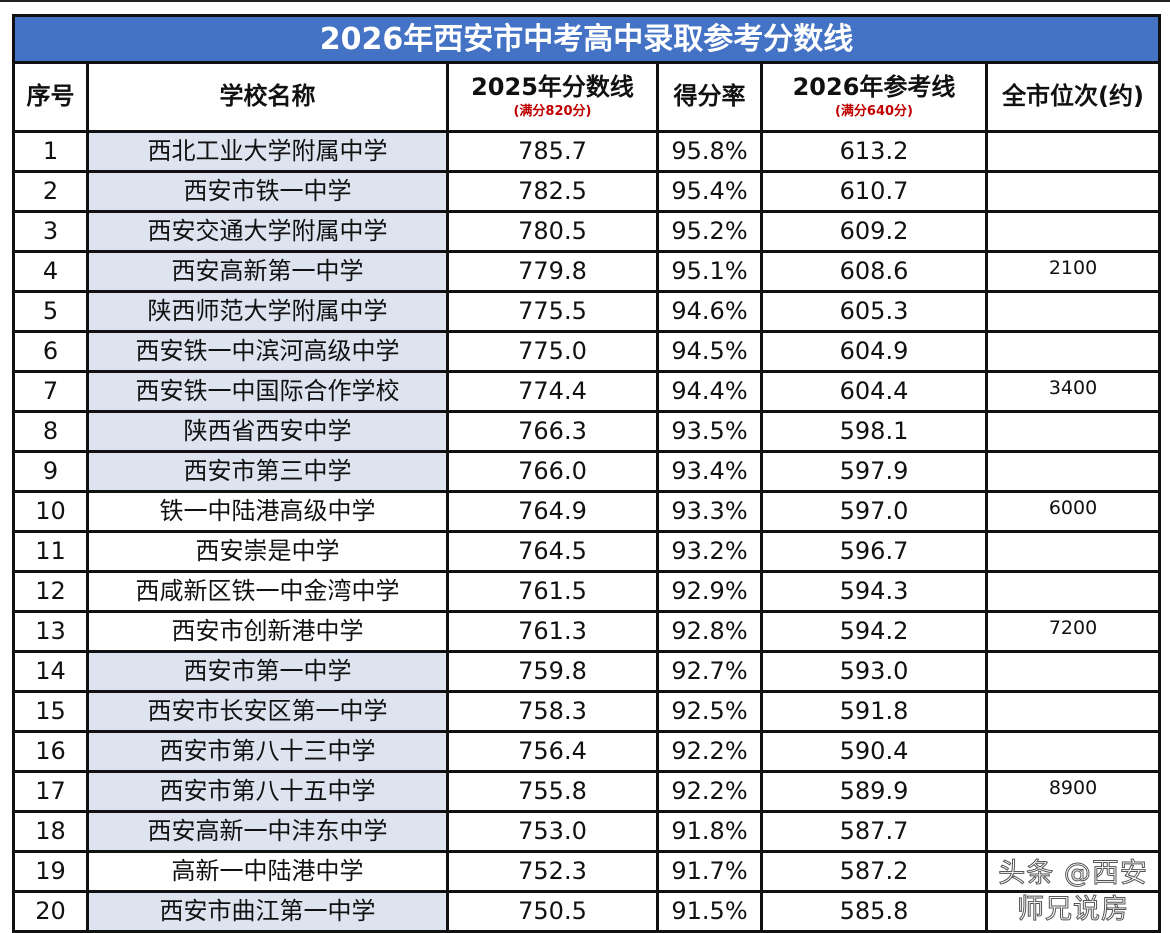 The image size is (1170, 933). Describe the element at coordinates (587, 391) in the screenshot. I see `table-row: 7 西安铁一中国际合作学校 774.4 94.4% 604.4 3400` at that location.